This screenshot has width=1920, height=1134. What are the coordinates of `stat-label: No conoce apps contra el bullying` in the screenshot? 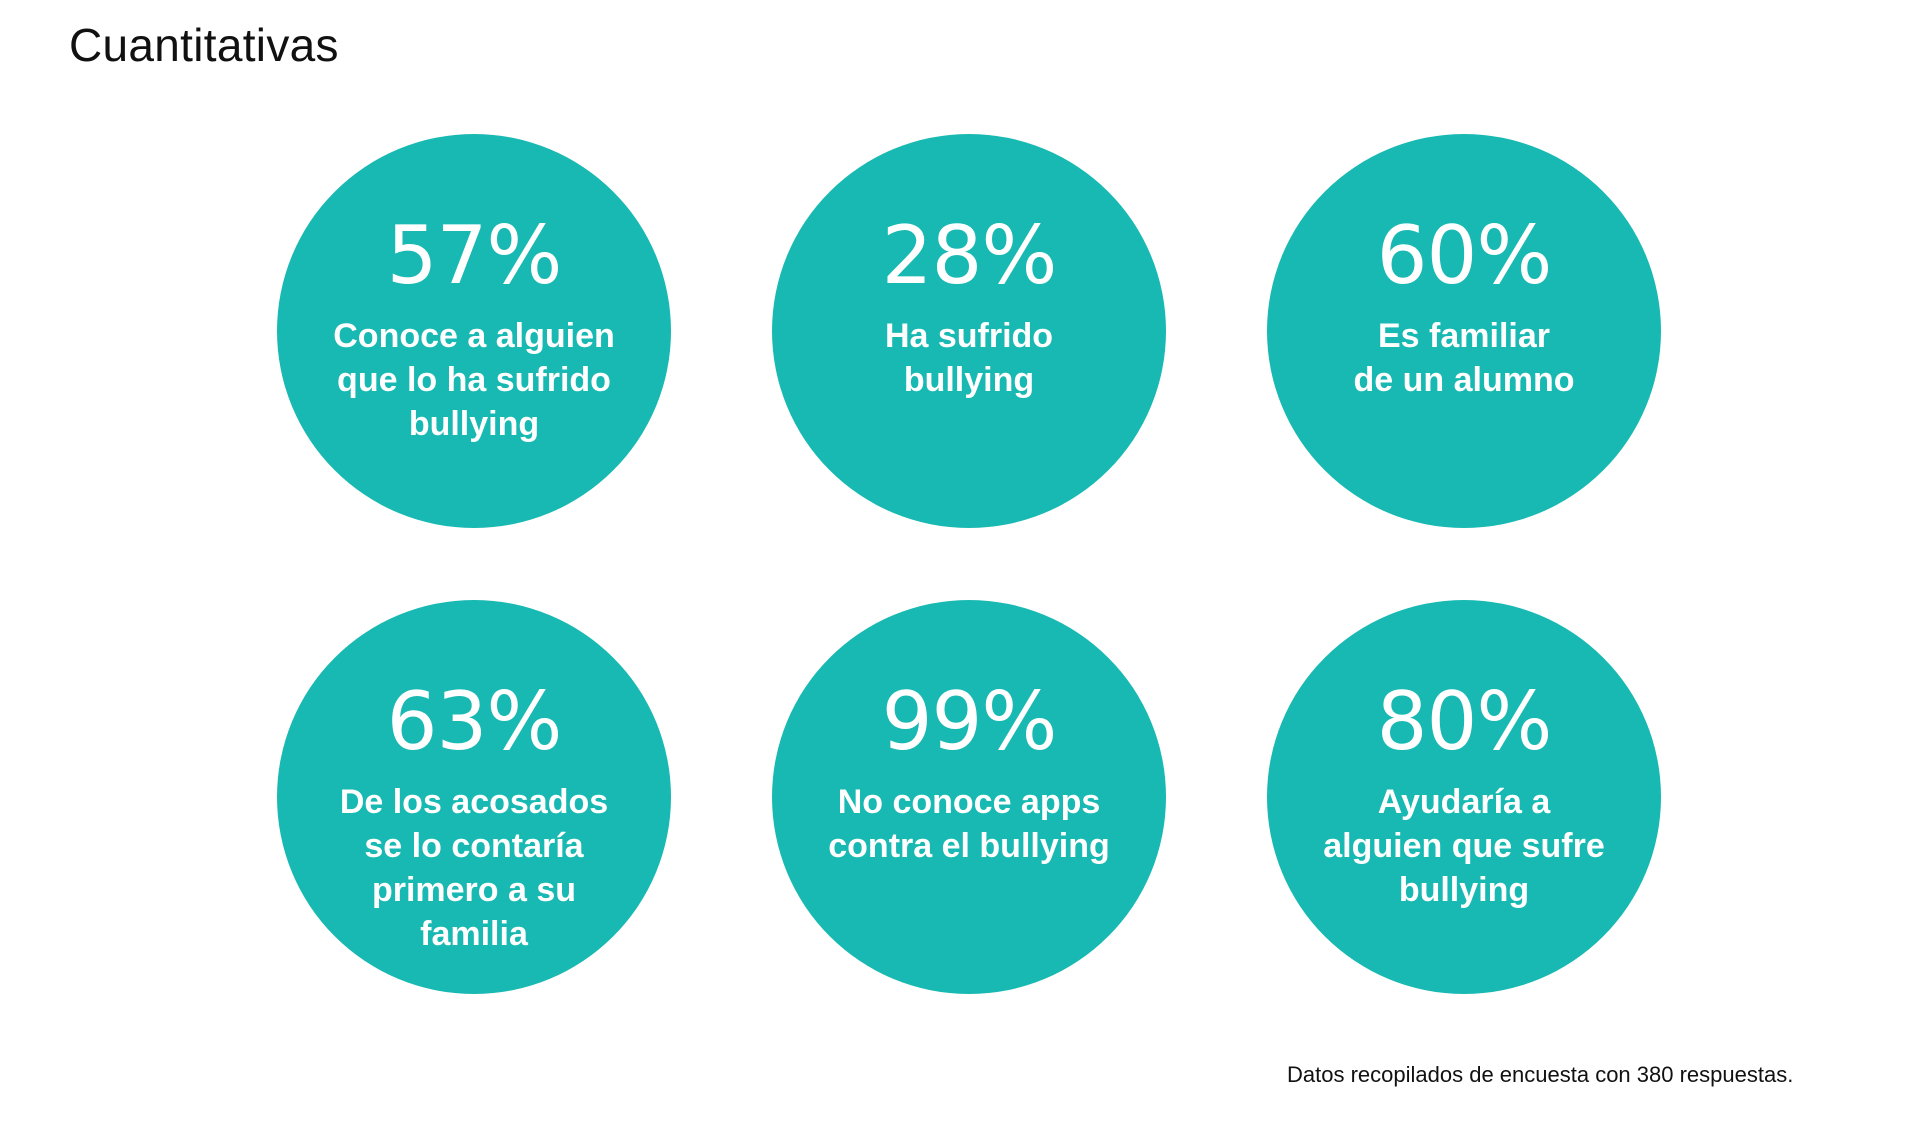 It's located at (969, 824).